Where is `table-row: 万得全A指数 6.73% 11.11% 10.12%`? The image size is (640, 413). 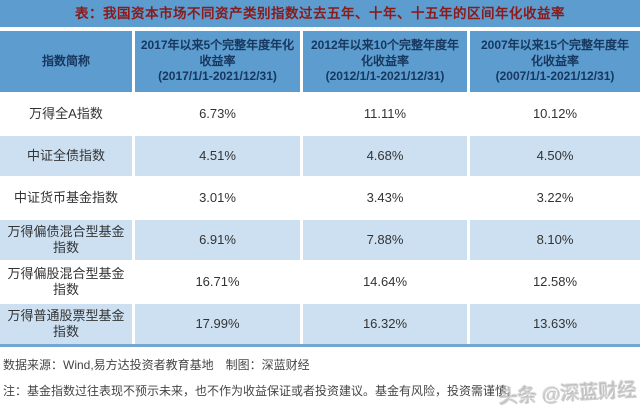 table-row: 万得全A指数 6.73% 11.11% 10.12% is located at coordinates (320, 113).